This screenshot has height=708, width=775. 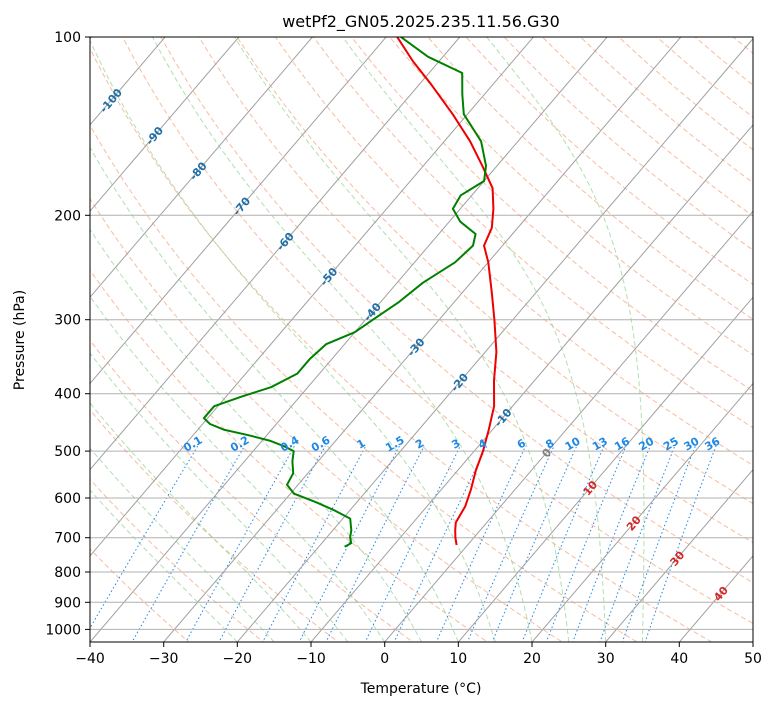 What do you see at coordinates (67, 539) in the screenshot?
I see `y-tick-label: 700` at bounding box center [67, 539].